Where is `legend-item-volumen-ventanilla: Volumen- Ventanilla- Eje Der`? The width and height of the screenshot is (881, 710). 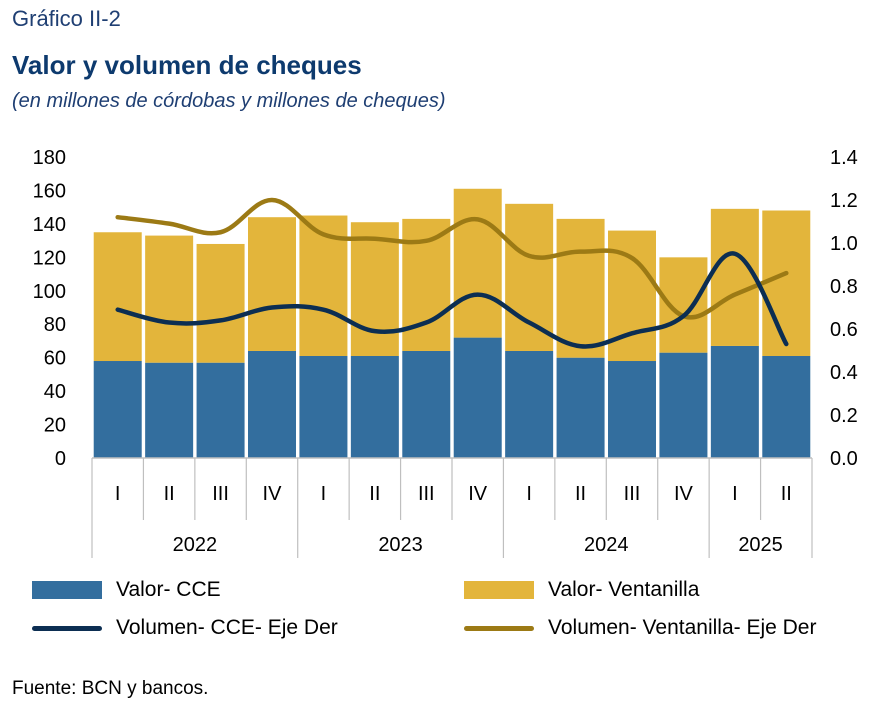 legend-item-volumen-ventanilla: Volumen- Ventanilla- Eje Der is located at coordinates (640, 628).